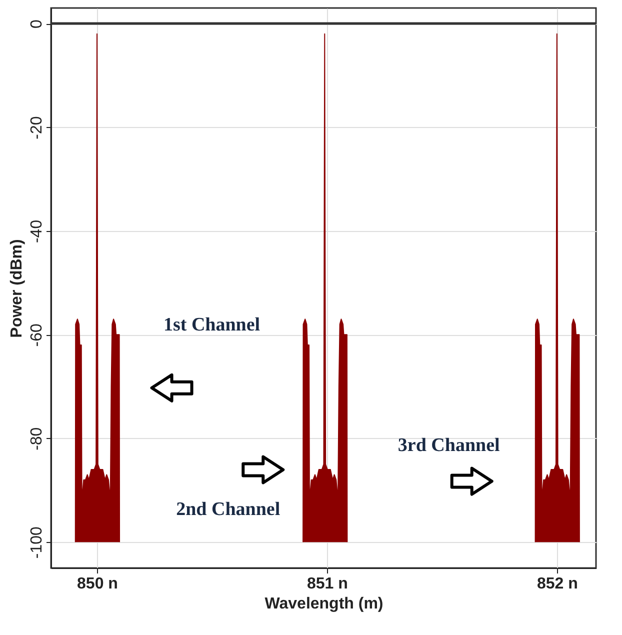 The image size is (622, 635). What do you see at coordinates (228, 509) in the screenshot?
I see `annotation: 2nd Channel` at bounding box center [228, 509].